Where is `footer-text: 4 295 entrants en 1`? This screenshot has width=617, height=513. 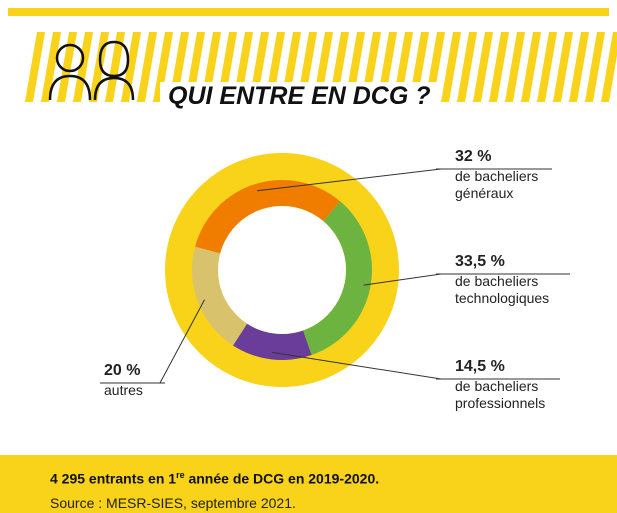
footer-text: 4 295 entrants en 1 is located at coordinates (113, 478).